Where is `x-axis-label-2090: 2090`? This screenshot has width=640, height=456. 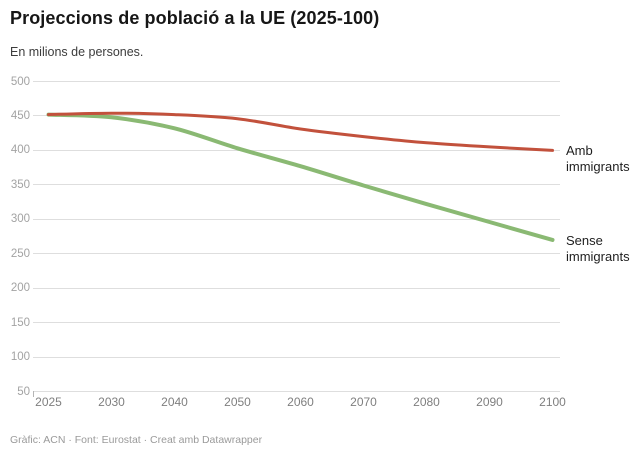
x-axis-label-2090: 2090 is located at coordinates (489, 402).